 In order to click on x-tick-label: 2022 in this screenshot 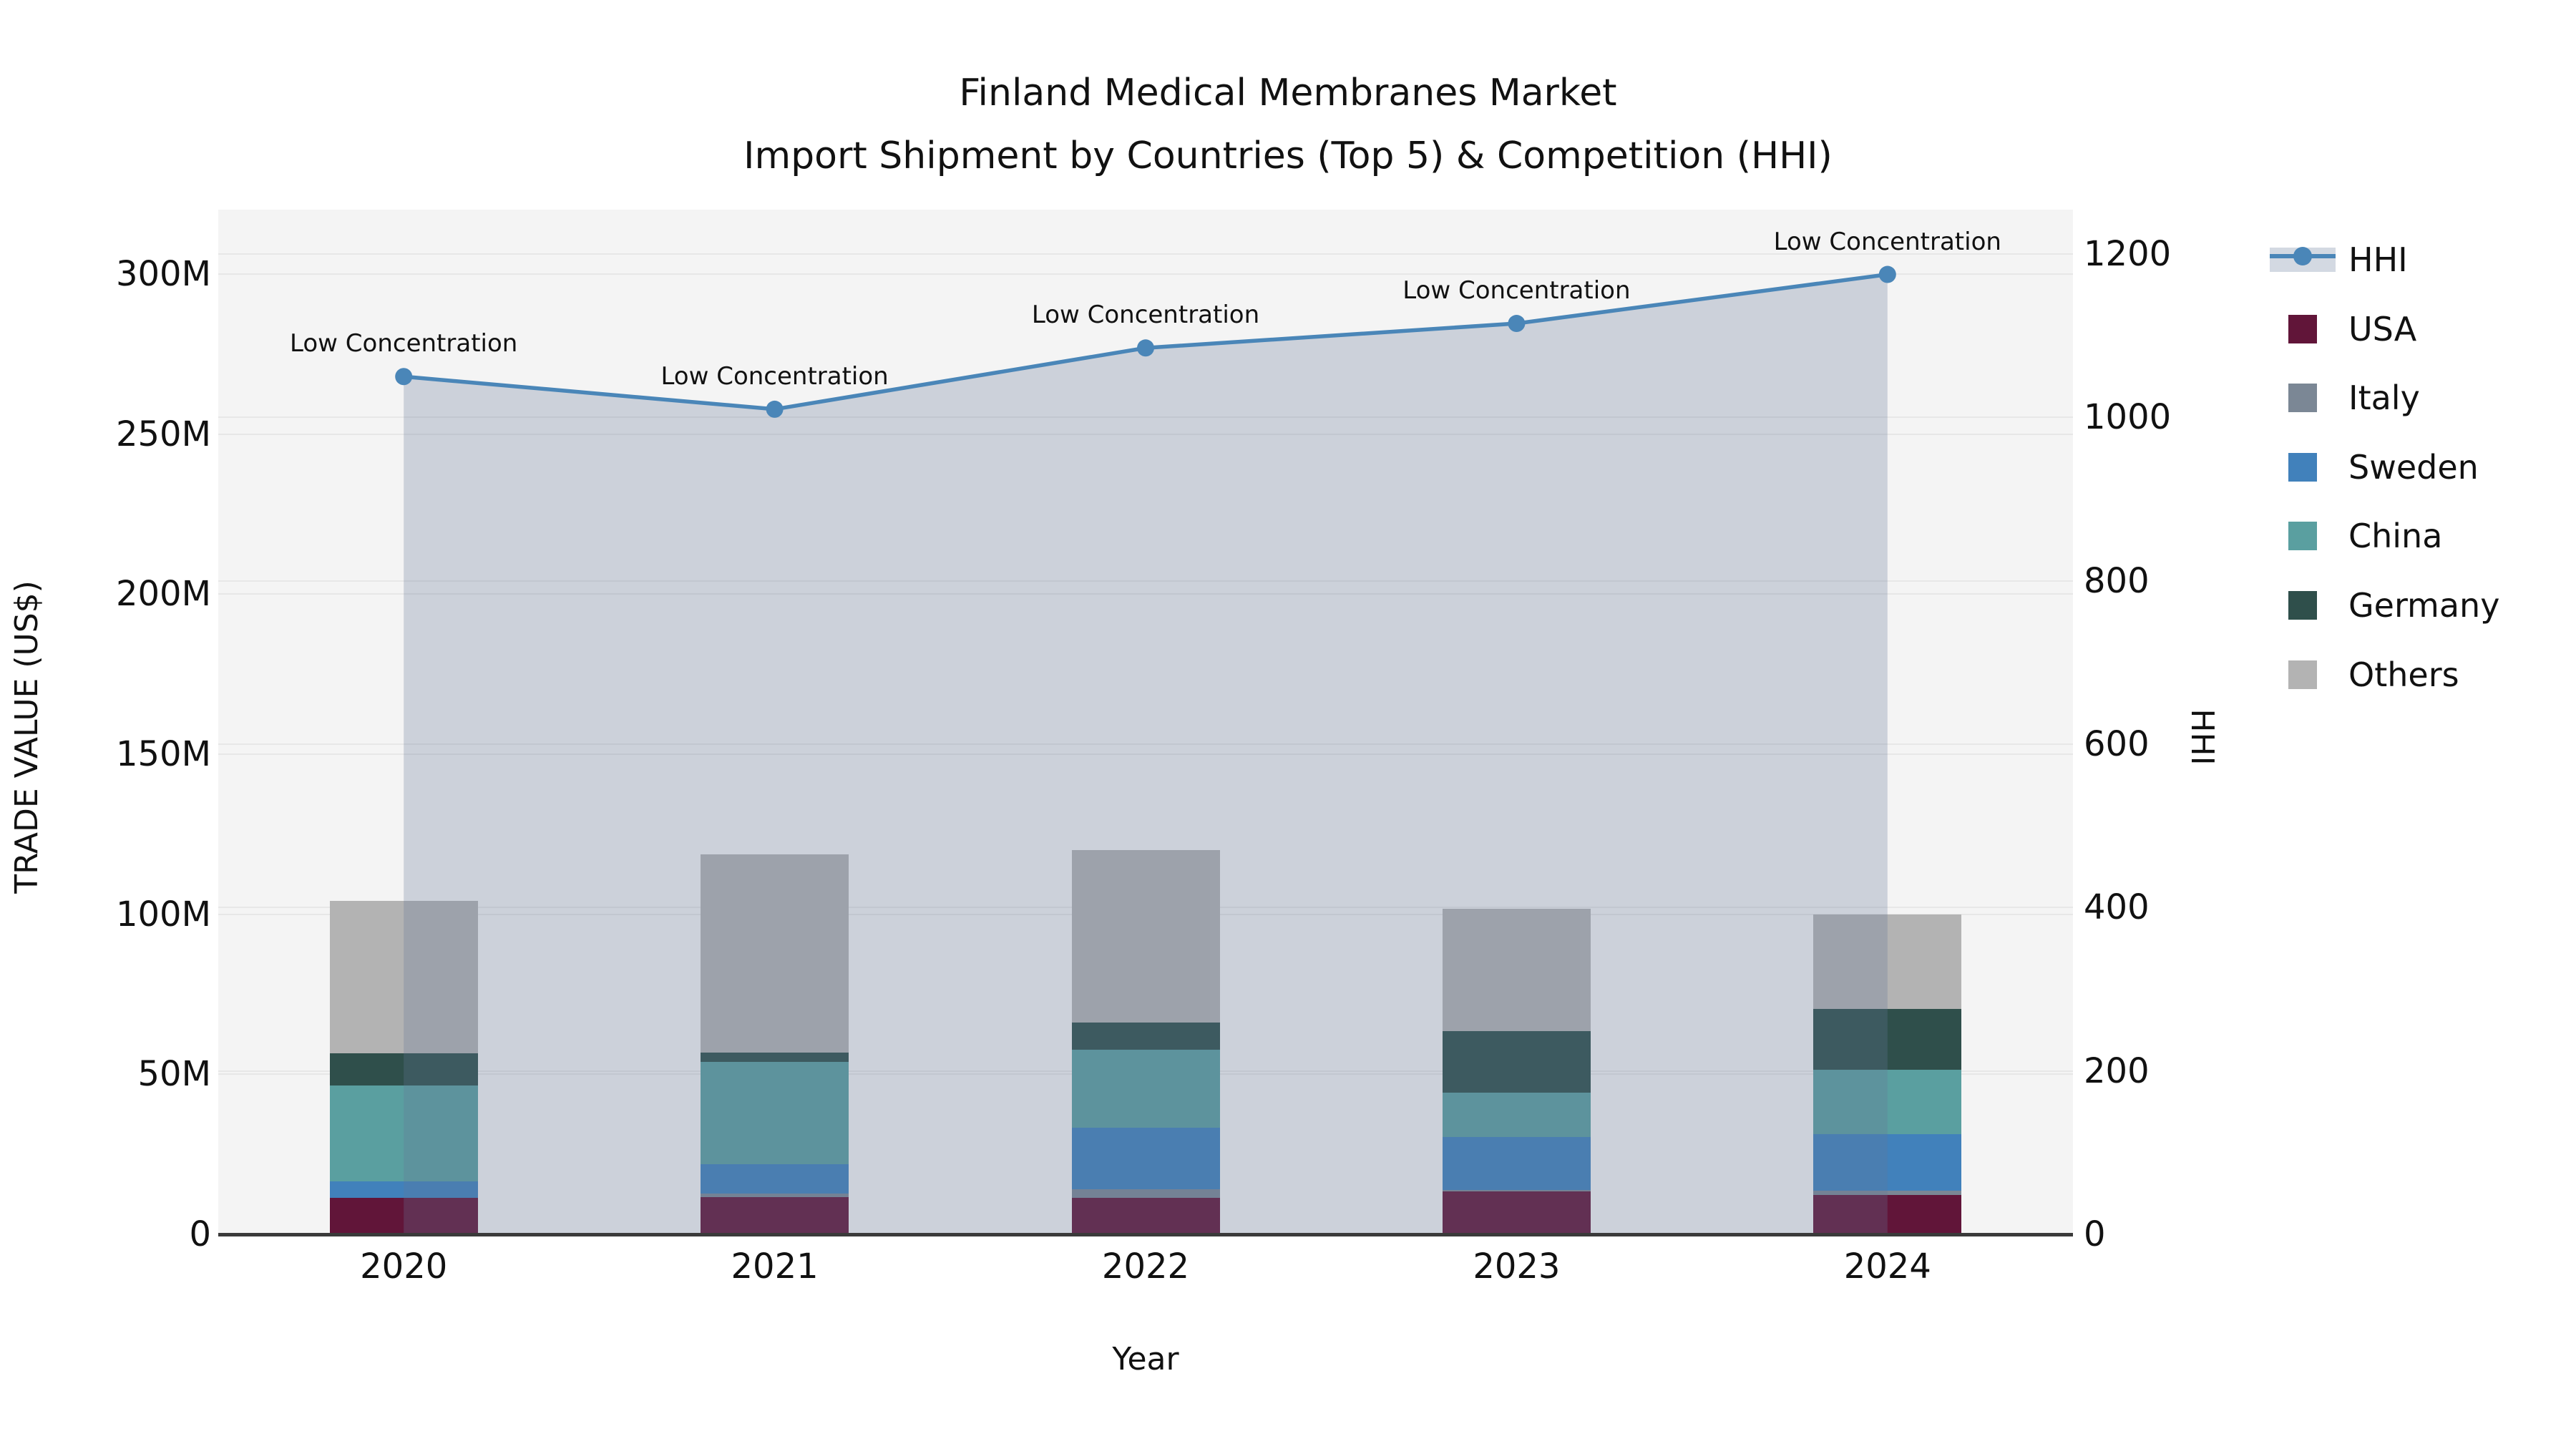, I will do `click(1145, 1266)`.